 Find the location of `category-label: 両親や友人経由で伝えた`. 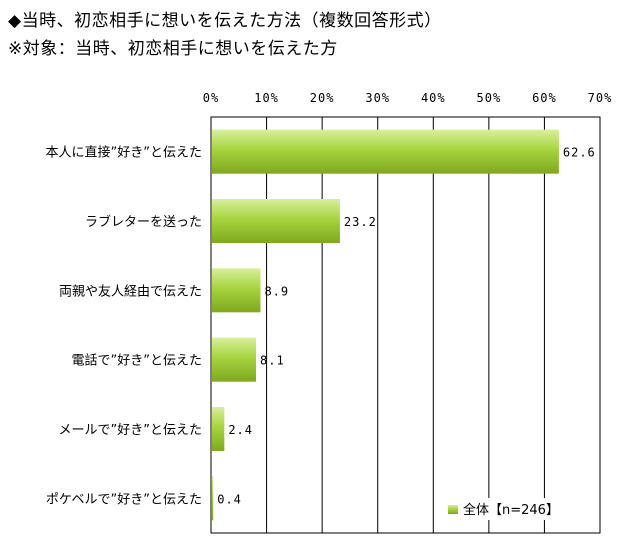

category-label: 両親や友人経由で伝えた is located at coordinates (130, 291).